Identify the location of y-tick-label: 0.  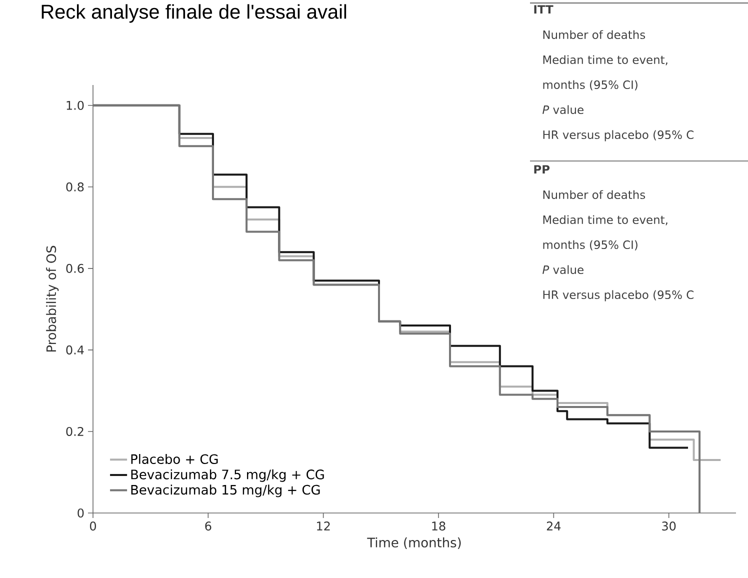
(81, 513).